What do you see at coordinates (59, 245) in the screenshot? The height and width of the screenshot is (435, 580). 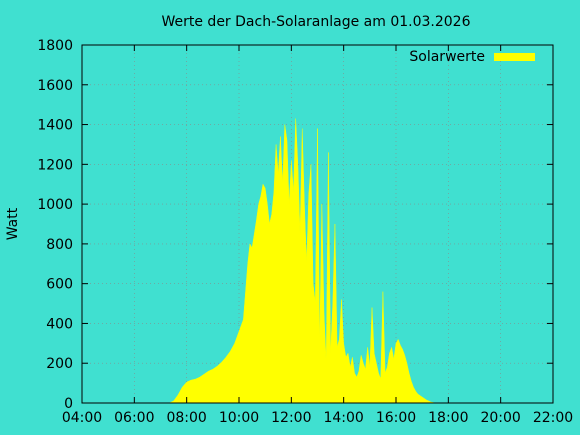 I see `y-tick-label: 800` at bounding box center [59, 245].